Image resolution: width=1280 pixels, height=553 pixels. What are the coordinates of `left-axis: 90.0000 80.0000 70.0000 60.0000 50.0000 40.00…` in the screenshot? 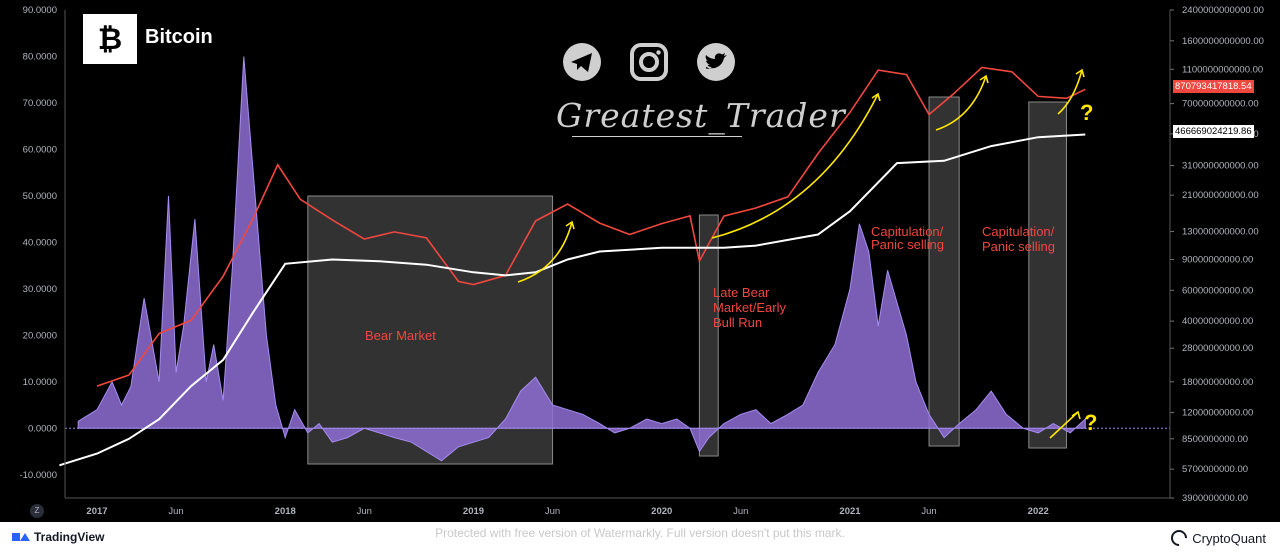 It's located at (42, 251).